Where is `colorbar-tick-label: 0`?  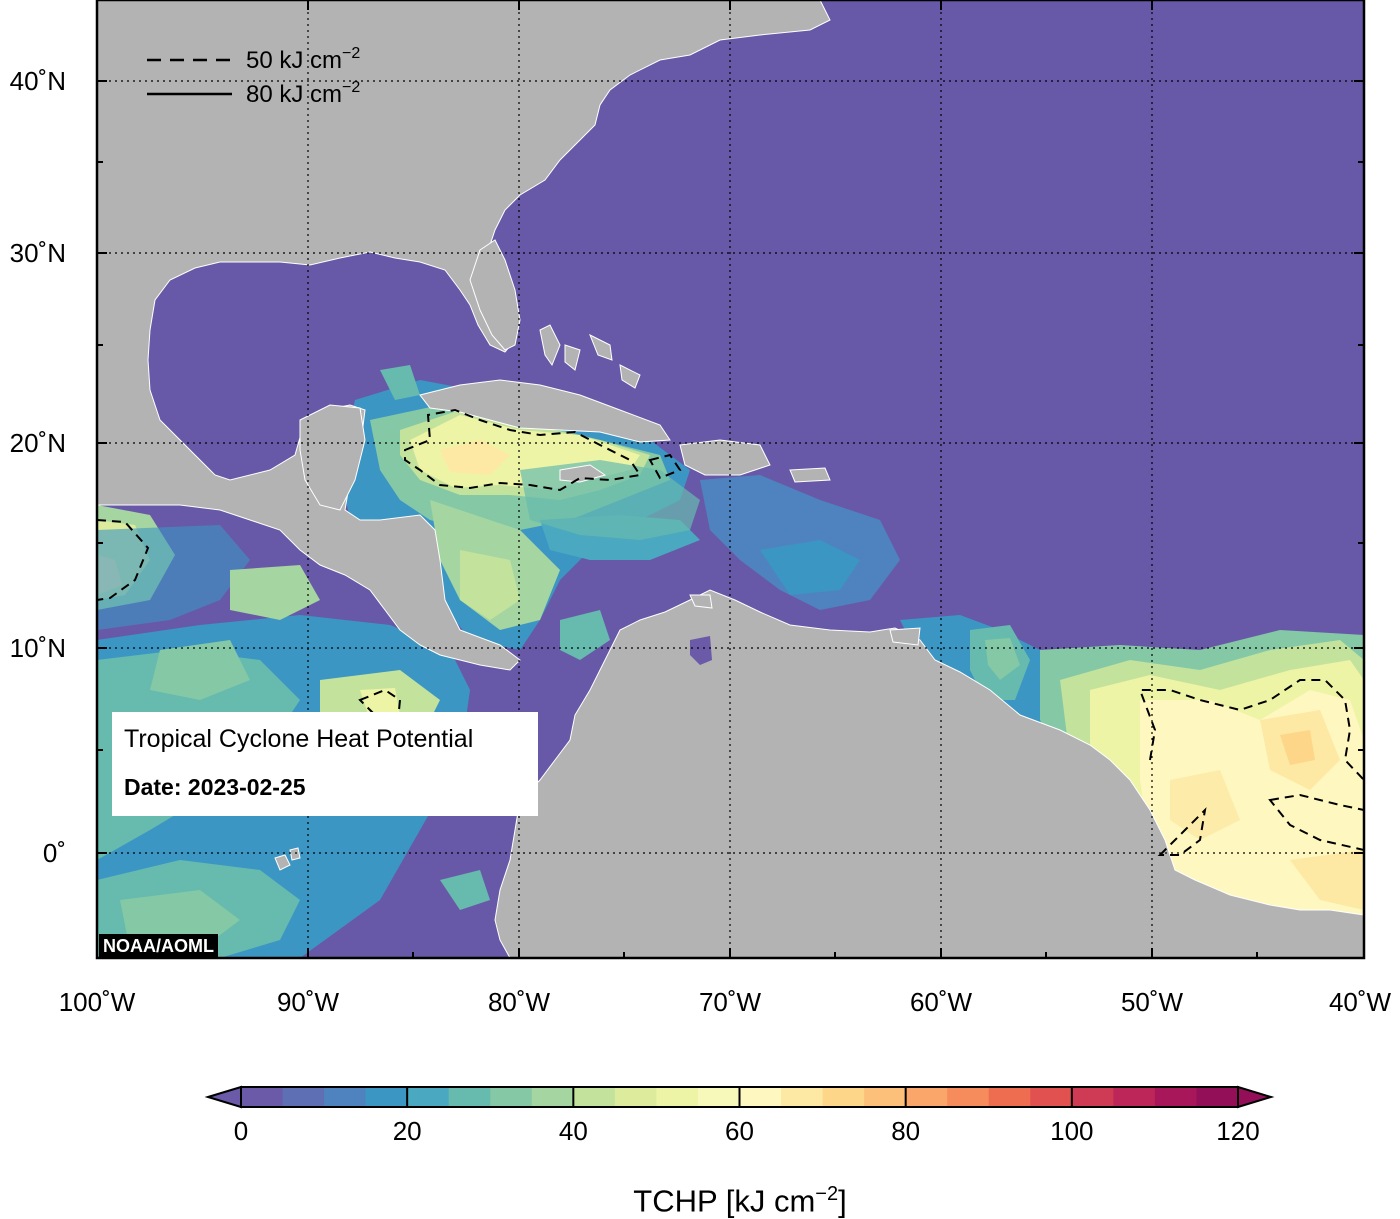
colorbar-tick-label: 0 is located at coordinates (241, 1131).